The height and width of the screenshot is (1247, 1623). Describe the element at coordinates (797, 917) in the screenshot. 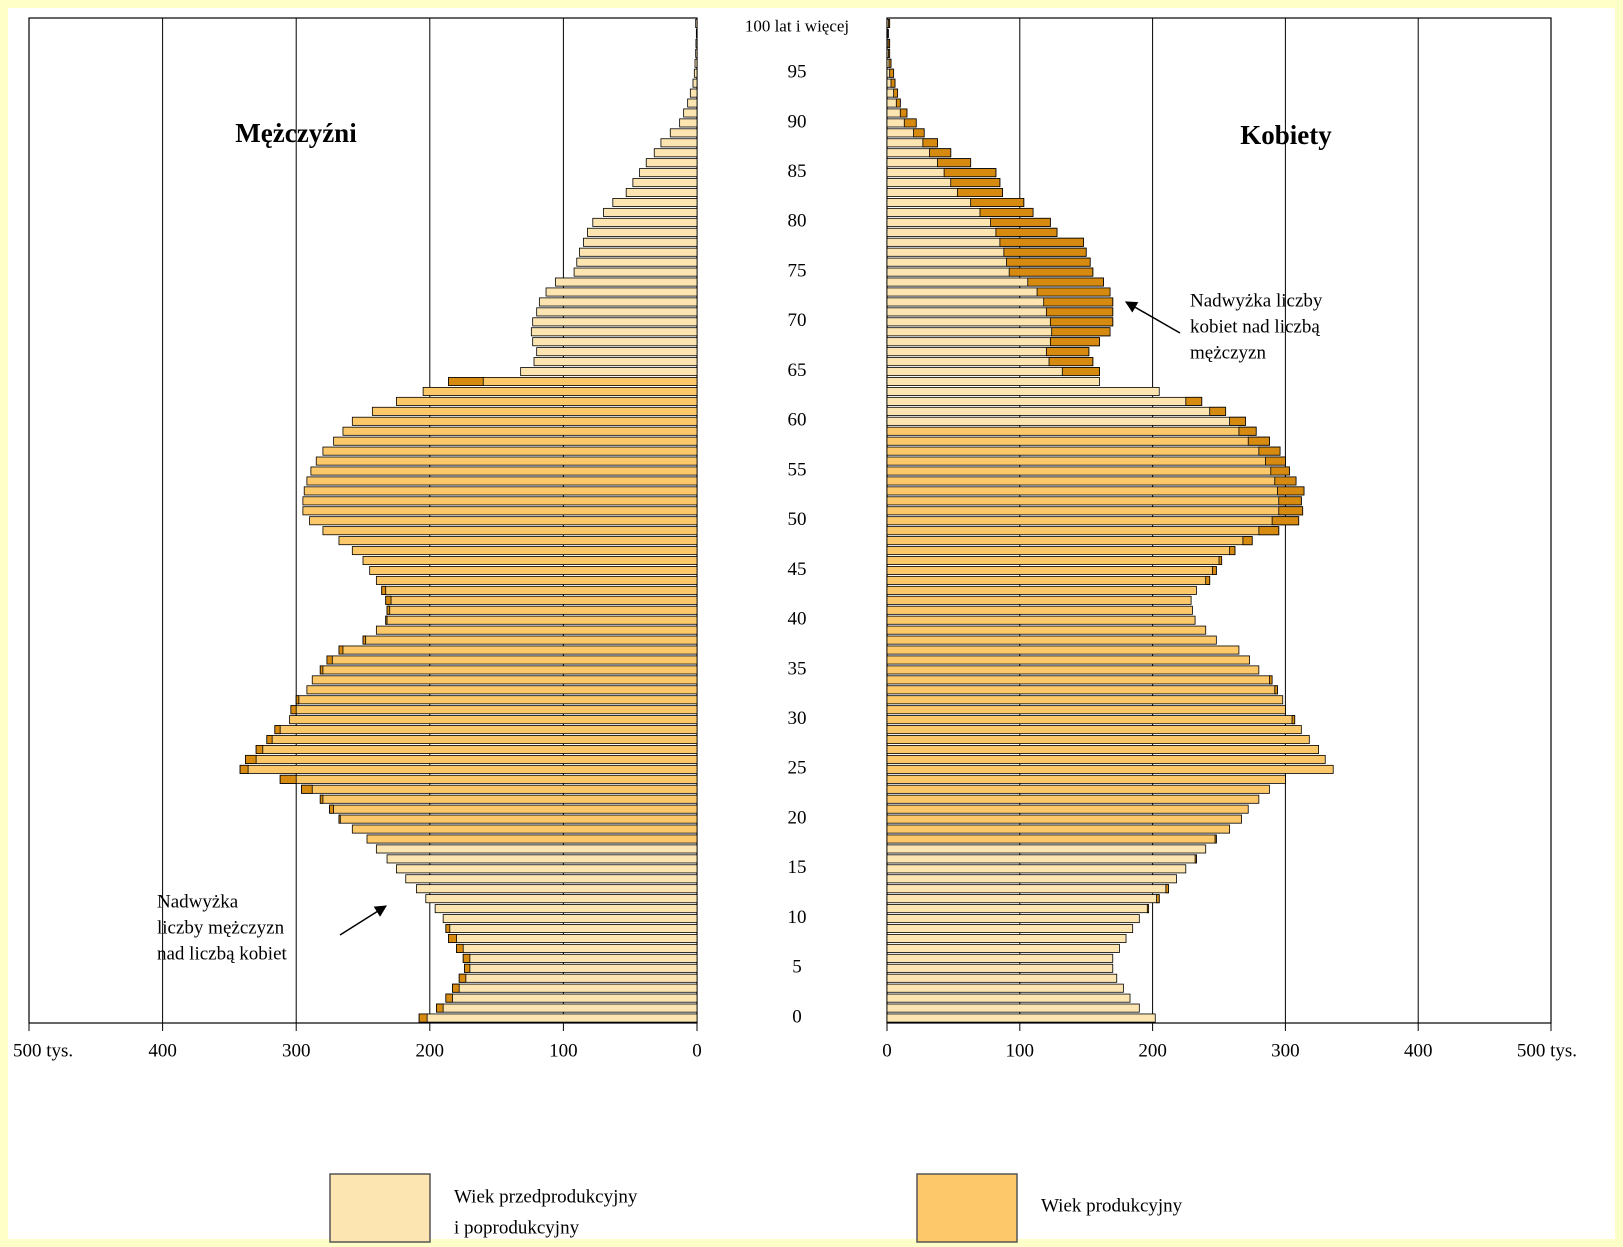

I see `y-tick-label: 10` at that location.